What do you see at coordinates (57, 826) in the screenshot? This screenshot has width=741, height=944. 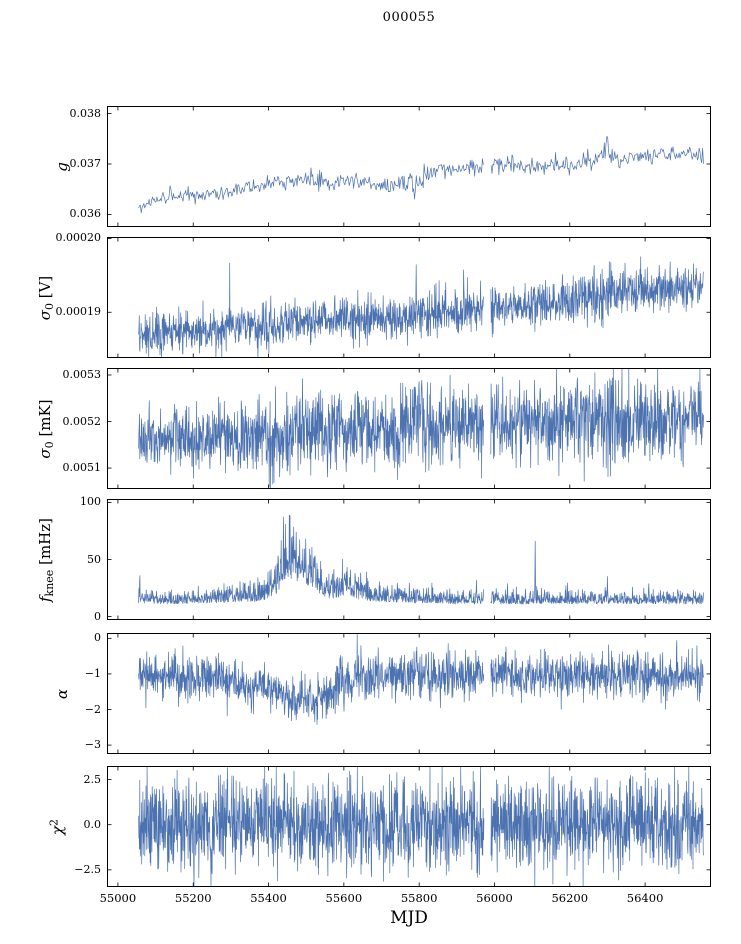 I see `y-axis-label-chi2: χ2` at bounding box center [57, 826].